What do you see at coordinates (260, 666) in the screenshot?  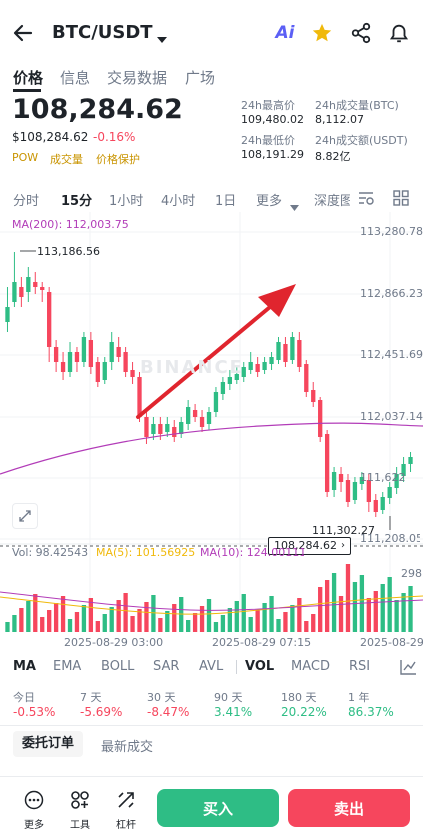 I see `indicator-vol: VOL` at bounding box center [260, 666].